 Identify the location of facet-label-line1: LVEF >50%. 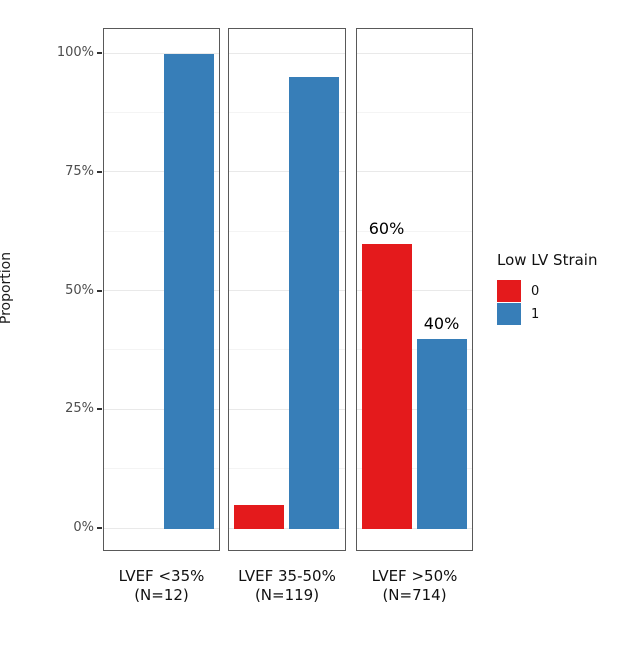
(414, 576).